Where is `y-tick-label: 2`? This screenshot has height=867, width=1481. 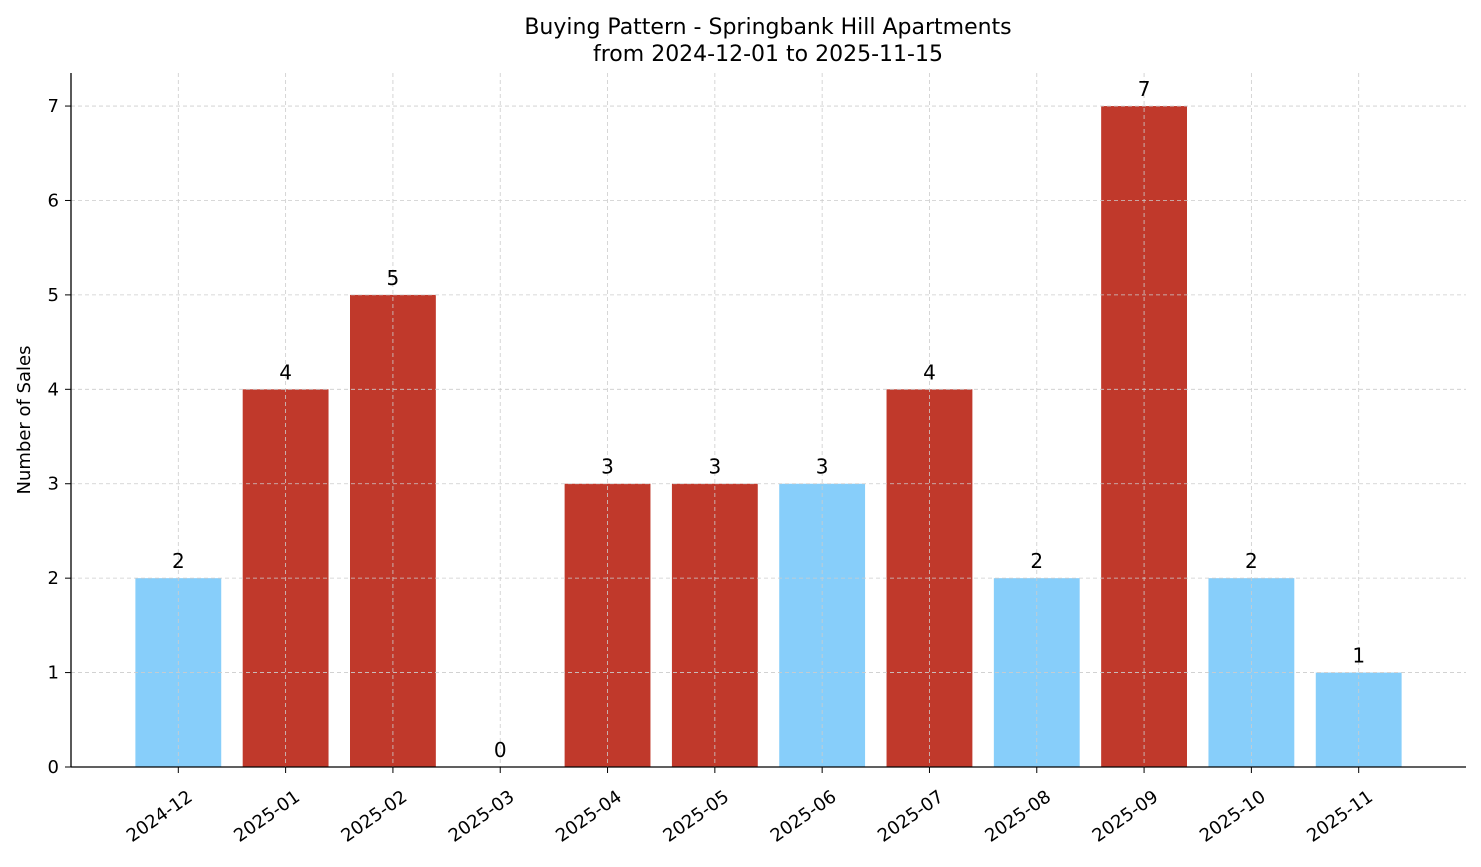
y-tick-label: 2 is located at coordinates (53, 578).